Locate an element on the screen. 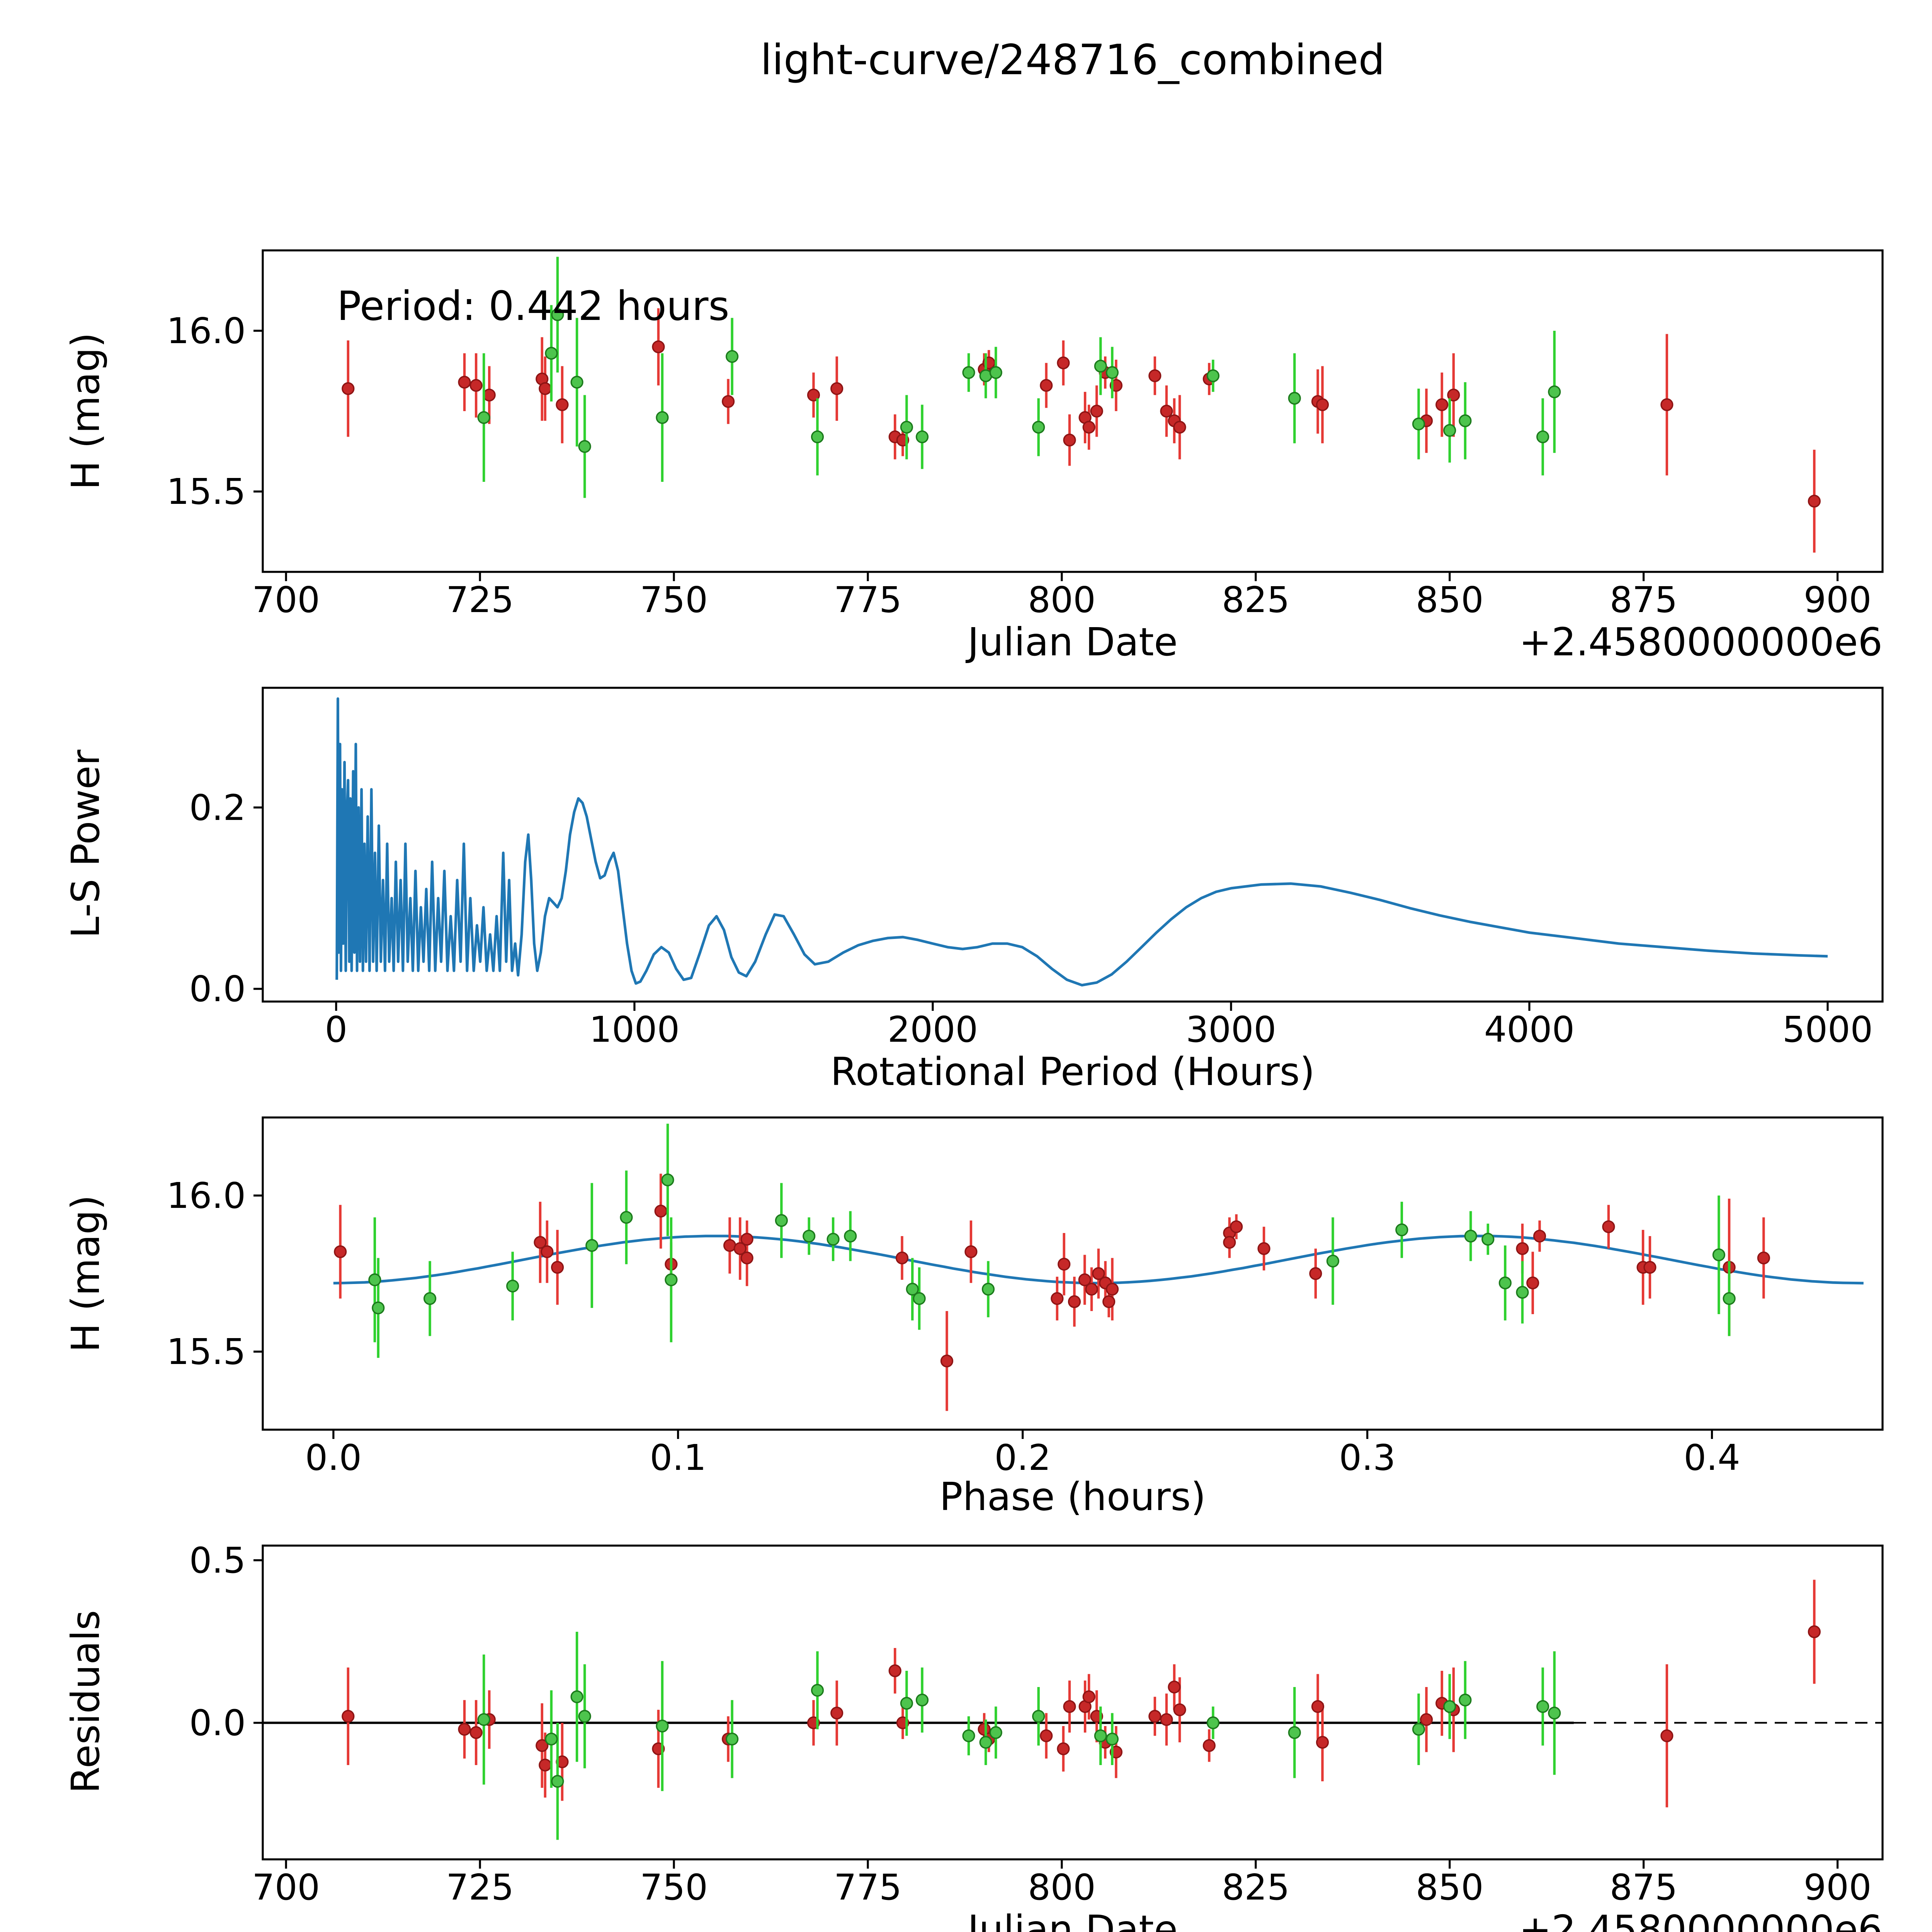  dataset-red is located at coordinates (1052, 1292).